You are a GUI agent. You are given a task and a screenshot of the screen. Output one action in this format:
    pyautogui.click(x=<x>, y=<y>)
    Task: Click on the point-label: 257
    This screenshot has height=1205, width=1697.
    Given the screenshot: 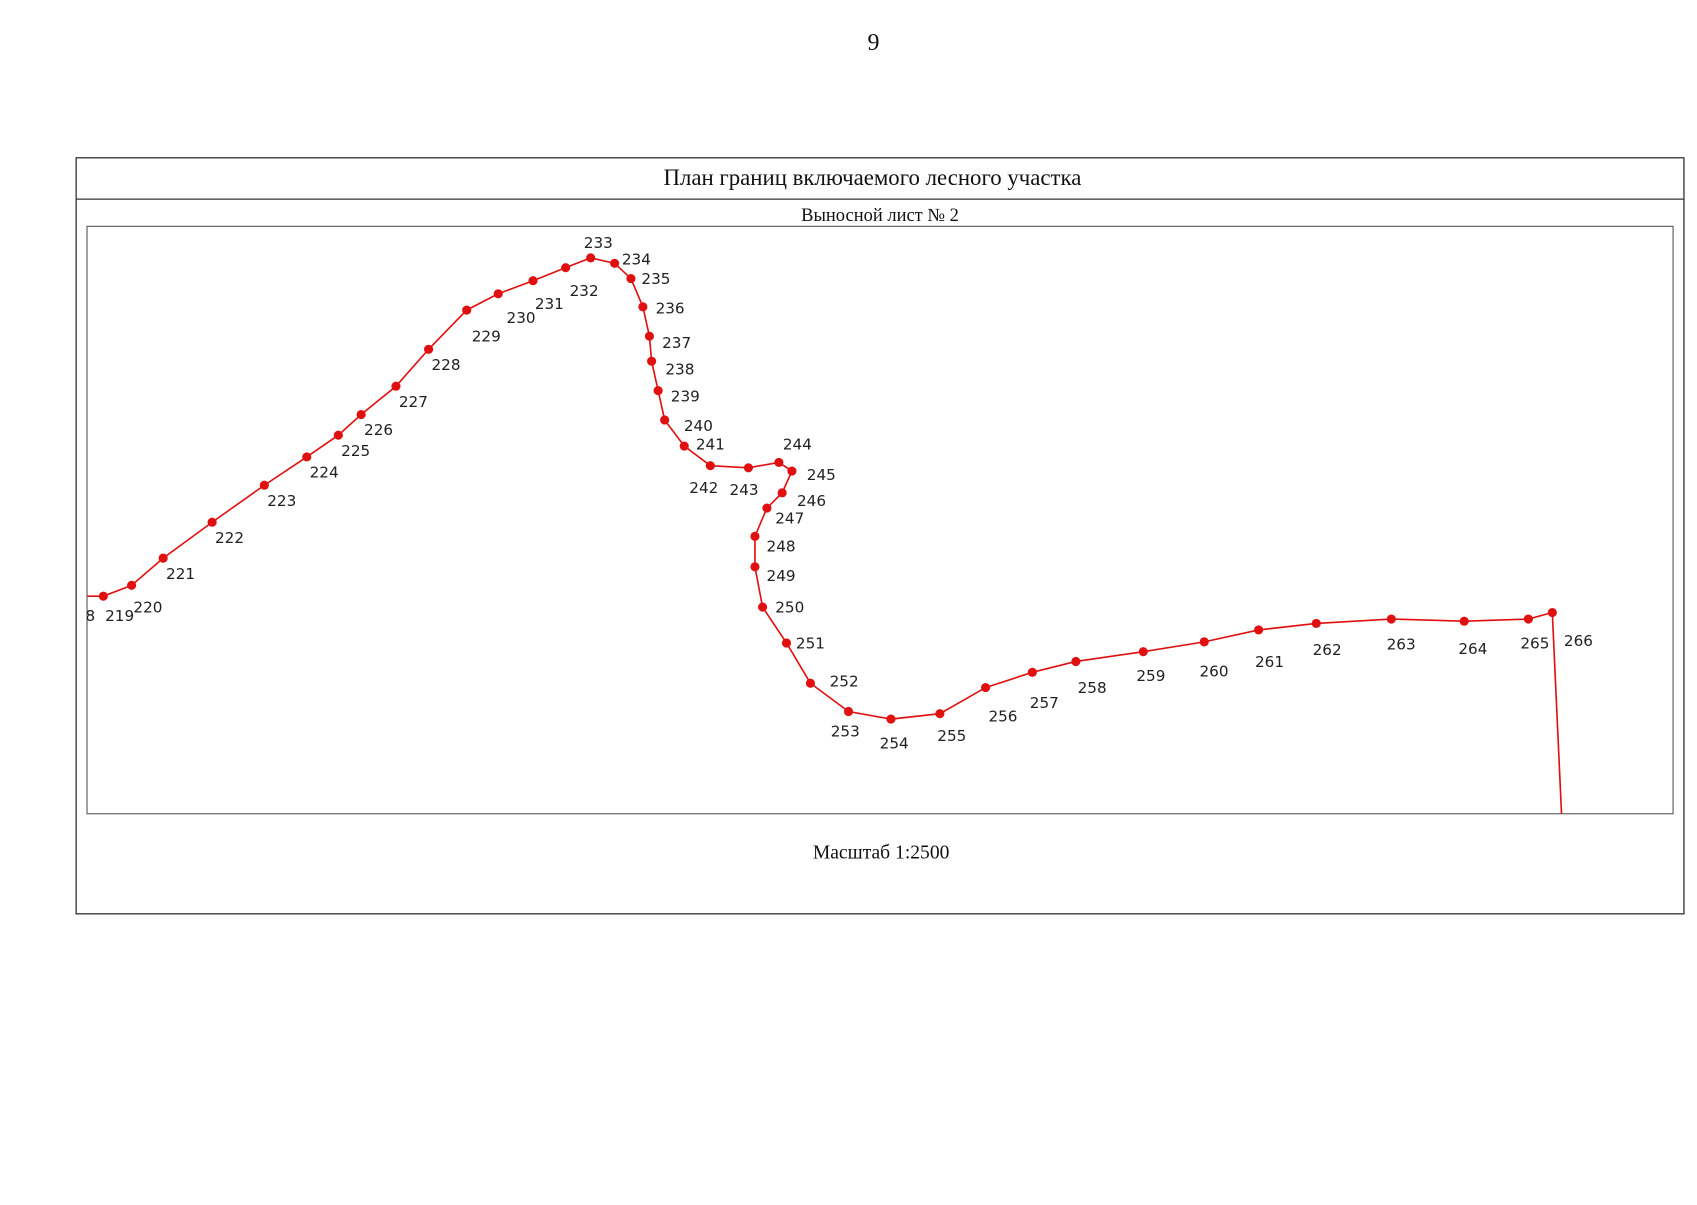 What is the action you would take?
    pyautogui.click(x=1044, y=703)
    